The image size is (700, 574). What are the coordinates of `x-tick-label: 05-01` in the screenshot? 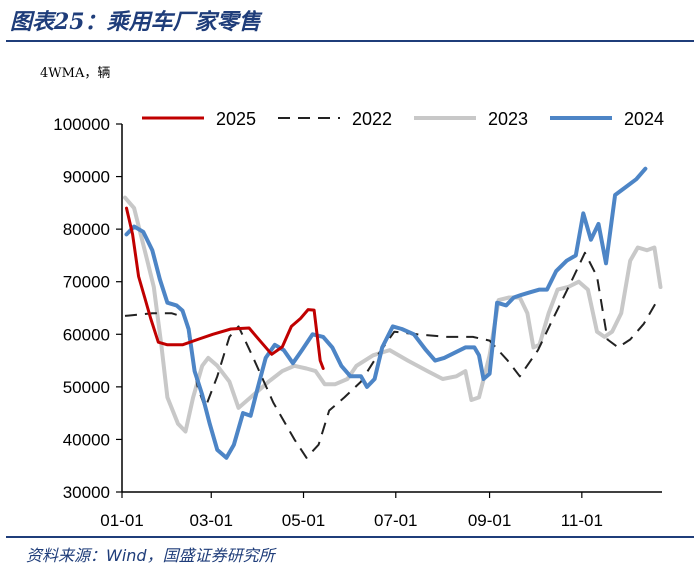 It's located at (303, 520).